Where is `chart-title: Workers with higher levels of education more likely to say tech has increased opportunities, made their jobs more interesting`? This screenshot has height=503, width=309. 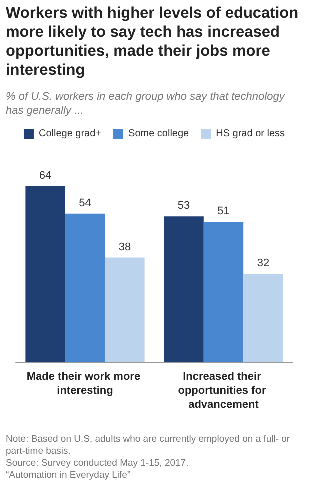 chart-title: Workers with higher levels of education more likely to say tech has increased opportunities, made their jobs more interesting is located at coordinates (153, 42).